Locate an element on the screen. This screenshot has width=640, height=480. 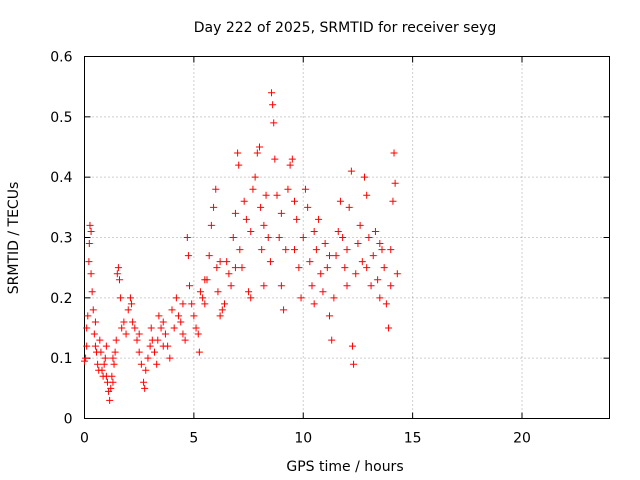
y-tick-label: 0.3 is located at coordinates (61, 239).